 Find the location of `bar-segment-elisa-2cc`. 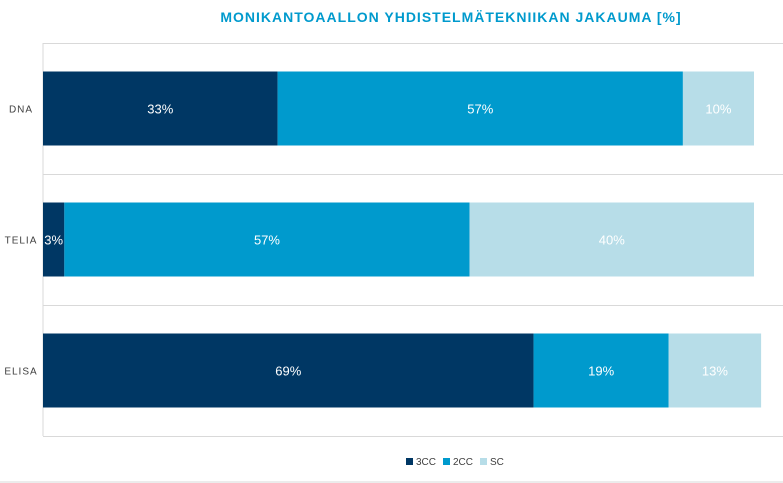

bar-segment-elisa-2cc is located at coordinates (601, 370).